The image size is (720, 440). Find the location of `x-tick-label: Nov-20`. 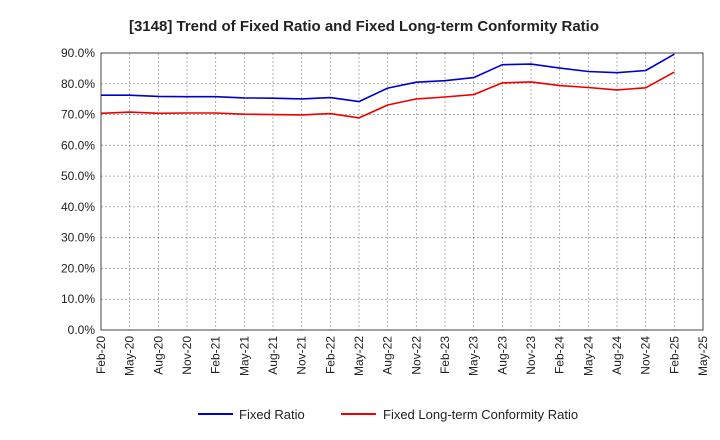

x-tick-label: Nov-20 is located at coordinates (187, 355).